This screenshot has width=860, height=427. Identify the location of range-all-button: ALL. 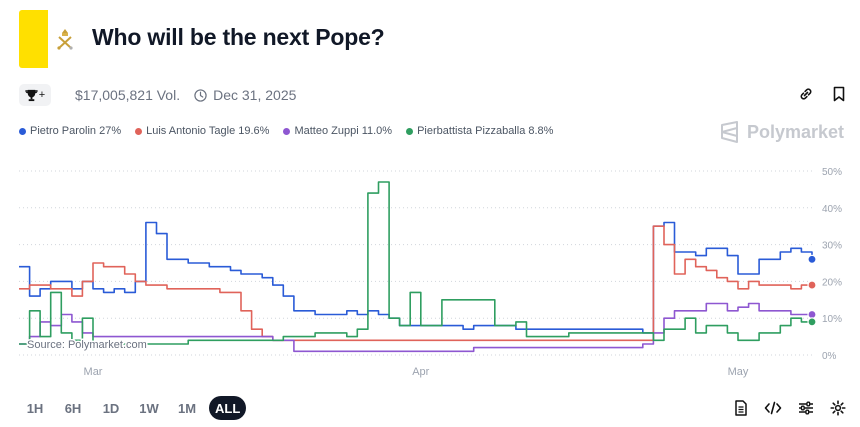
(228, 408).